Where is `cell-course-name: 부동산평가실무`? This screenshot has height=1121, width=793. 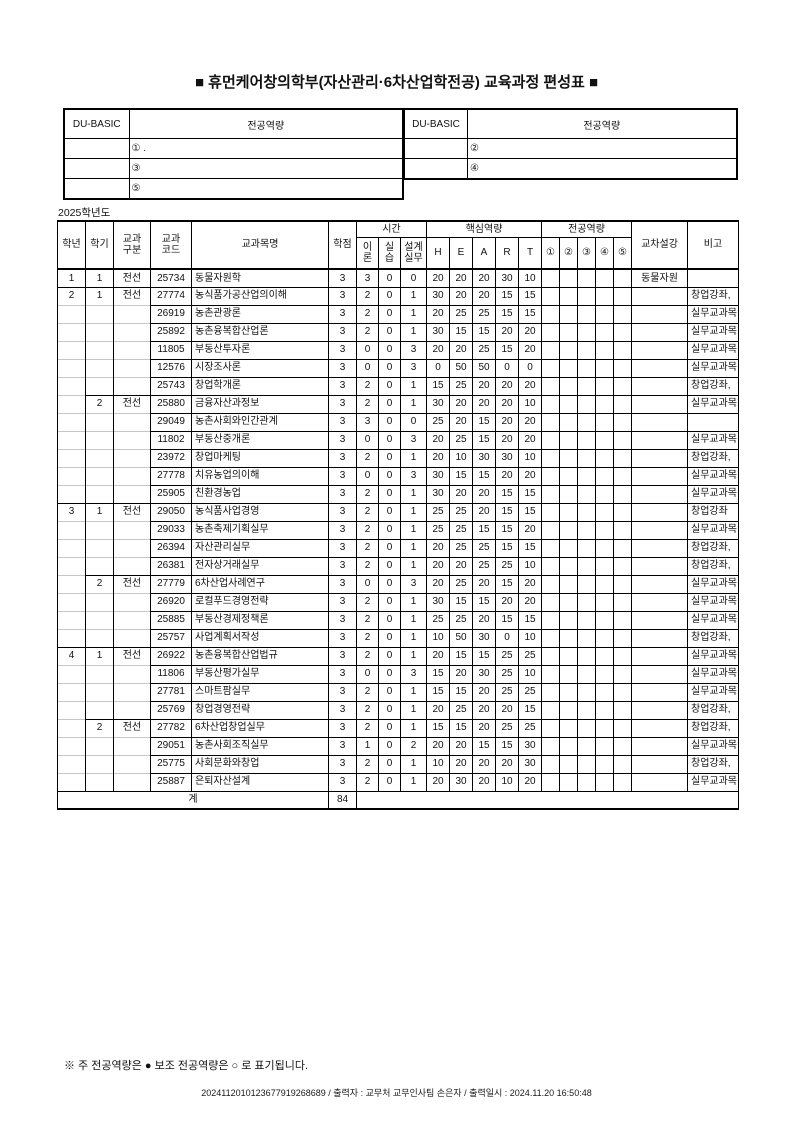
cell-course-name: 부동산평가실무 is located at coordinates (260, 673).